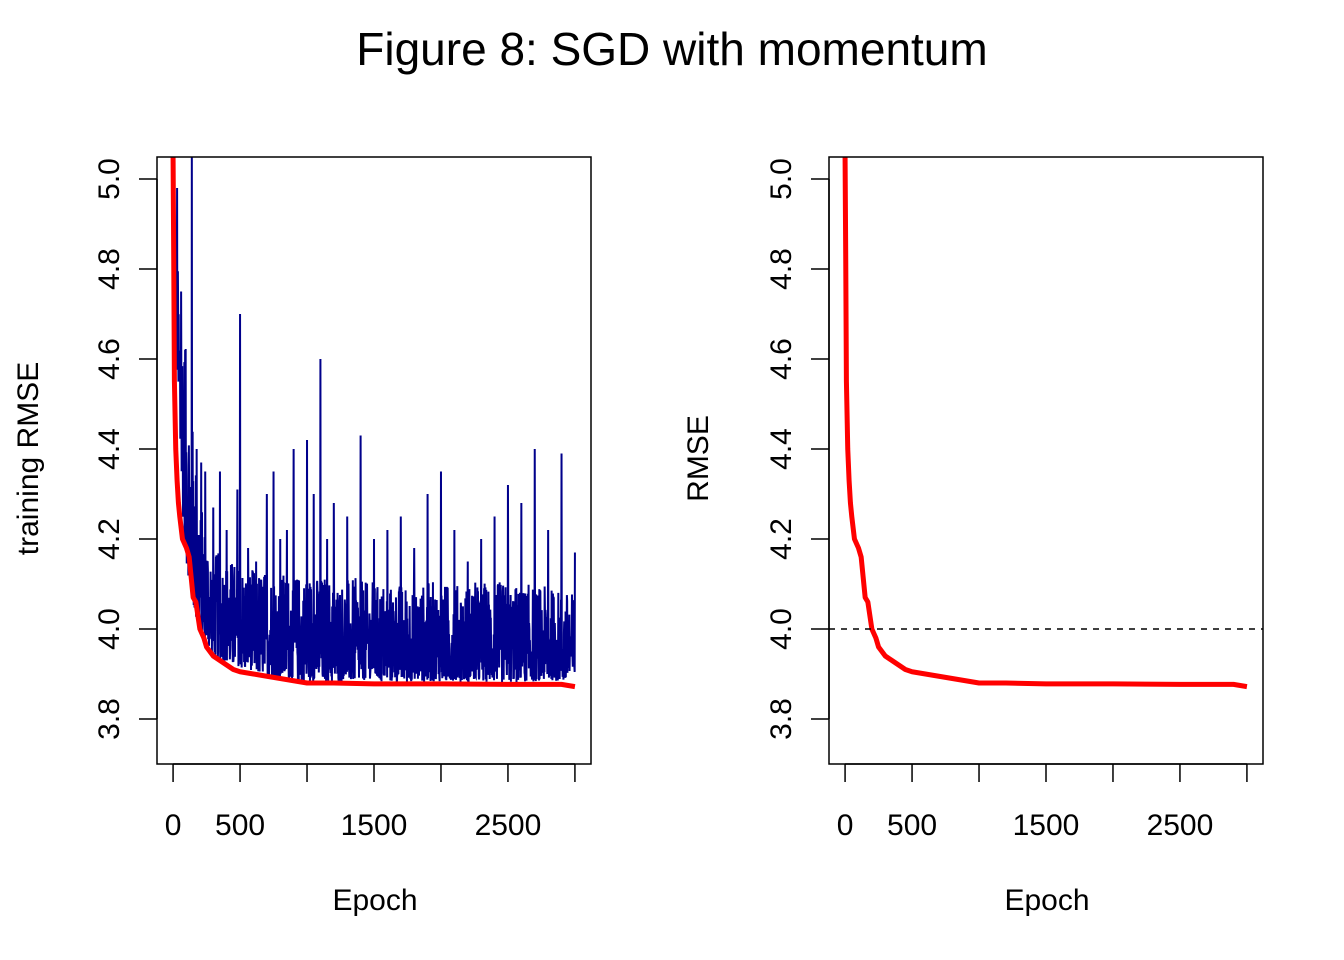 The width and height of the screenshot is (1344, 960). I want to click on y-axis-label: training RMSE, so click(28, 458).